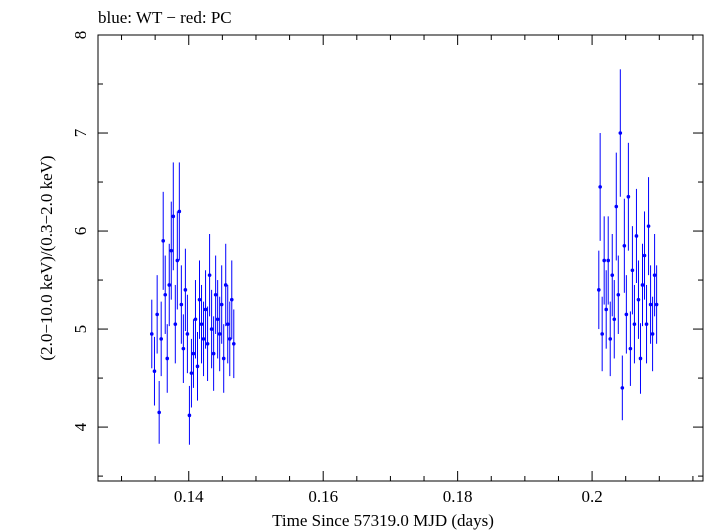 This screenshot has height=532, width=705. Describe the element at coordinates (458, 496) in the screenshot. I see `x-tick-label: 0.18` at that location.